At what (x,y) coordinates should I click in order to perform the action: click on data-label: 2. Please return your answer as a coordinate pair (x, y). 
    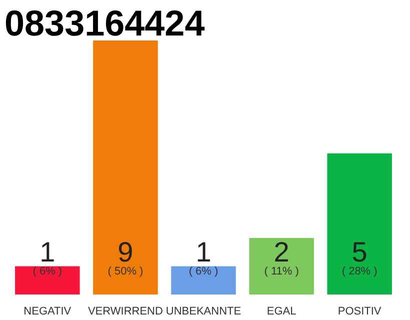
    Looking at the image, I should click on (282, 252).